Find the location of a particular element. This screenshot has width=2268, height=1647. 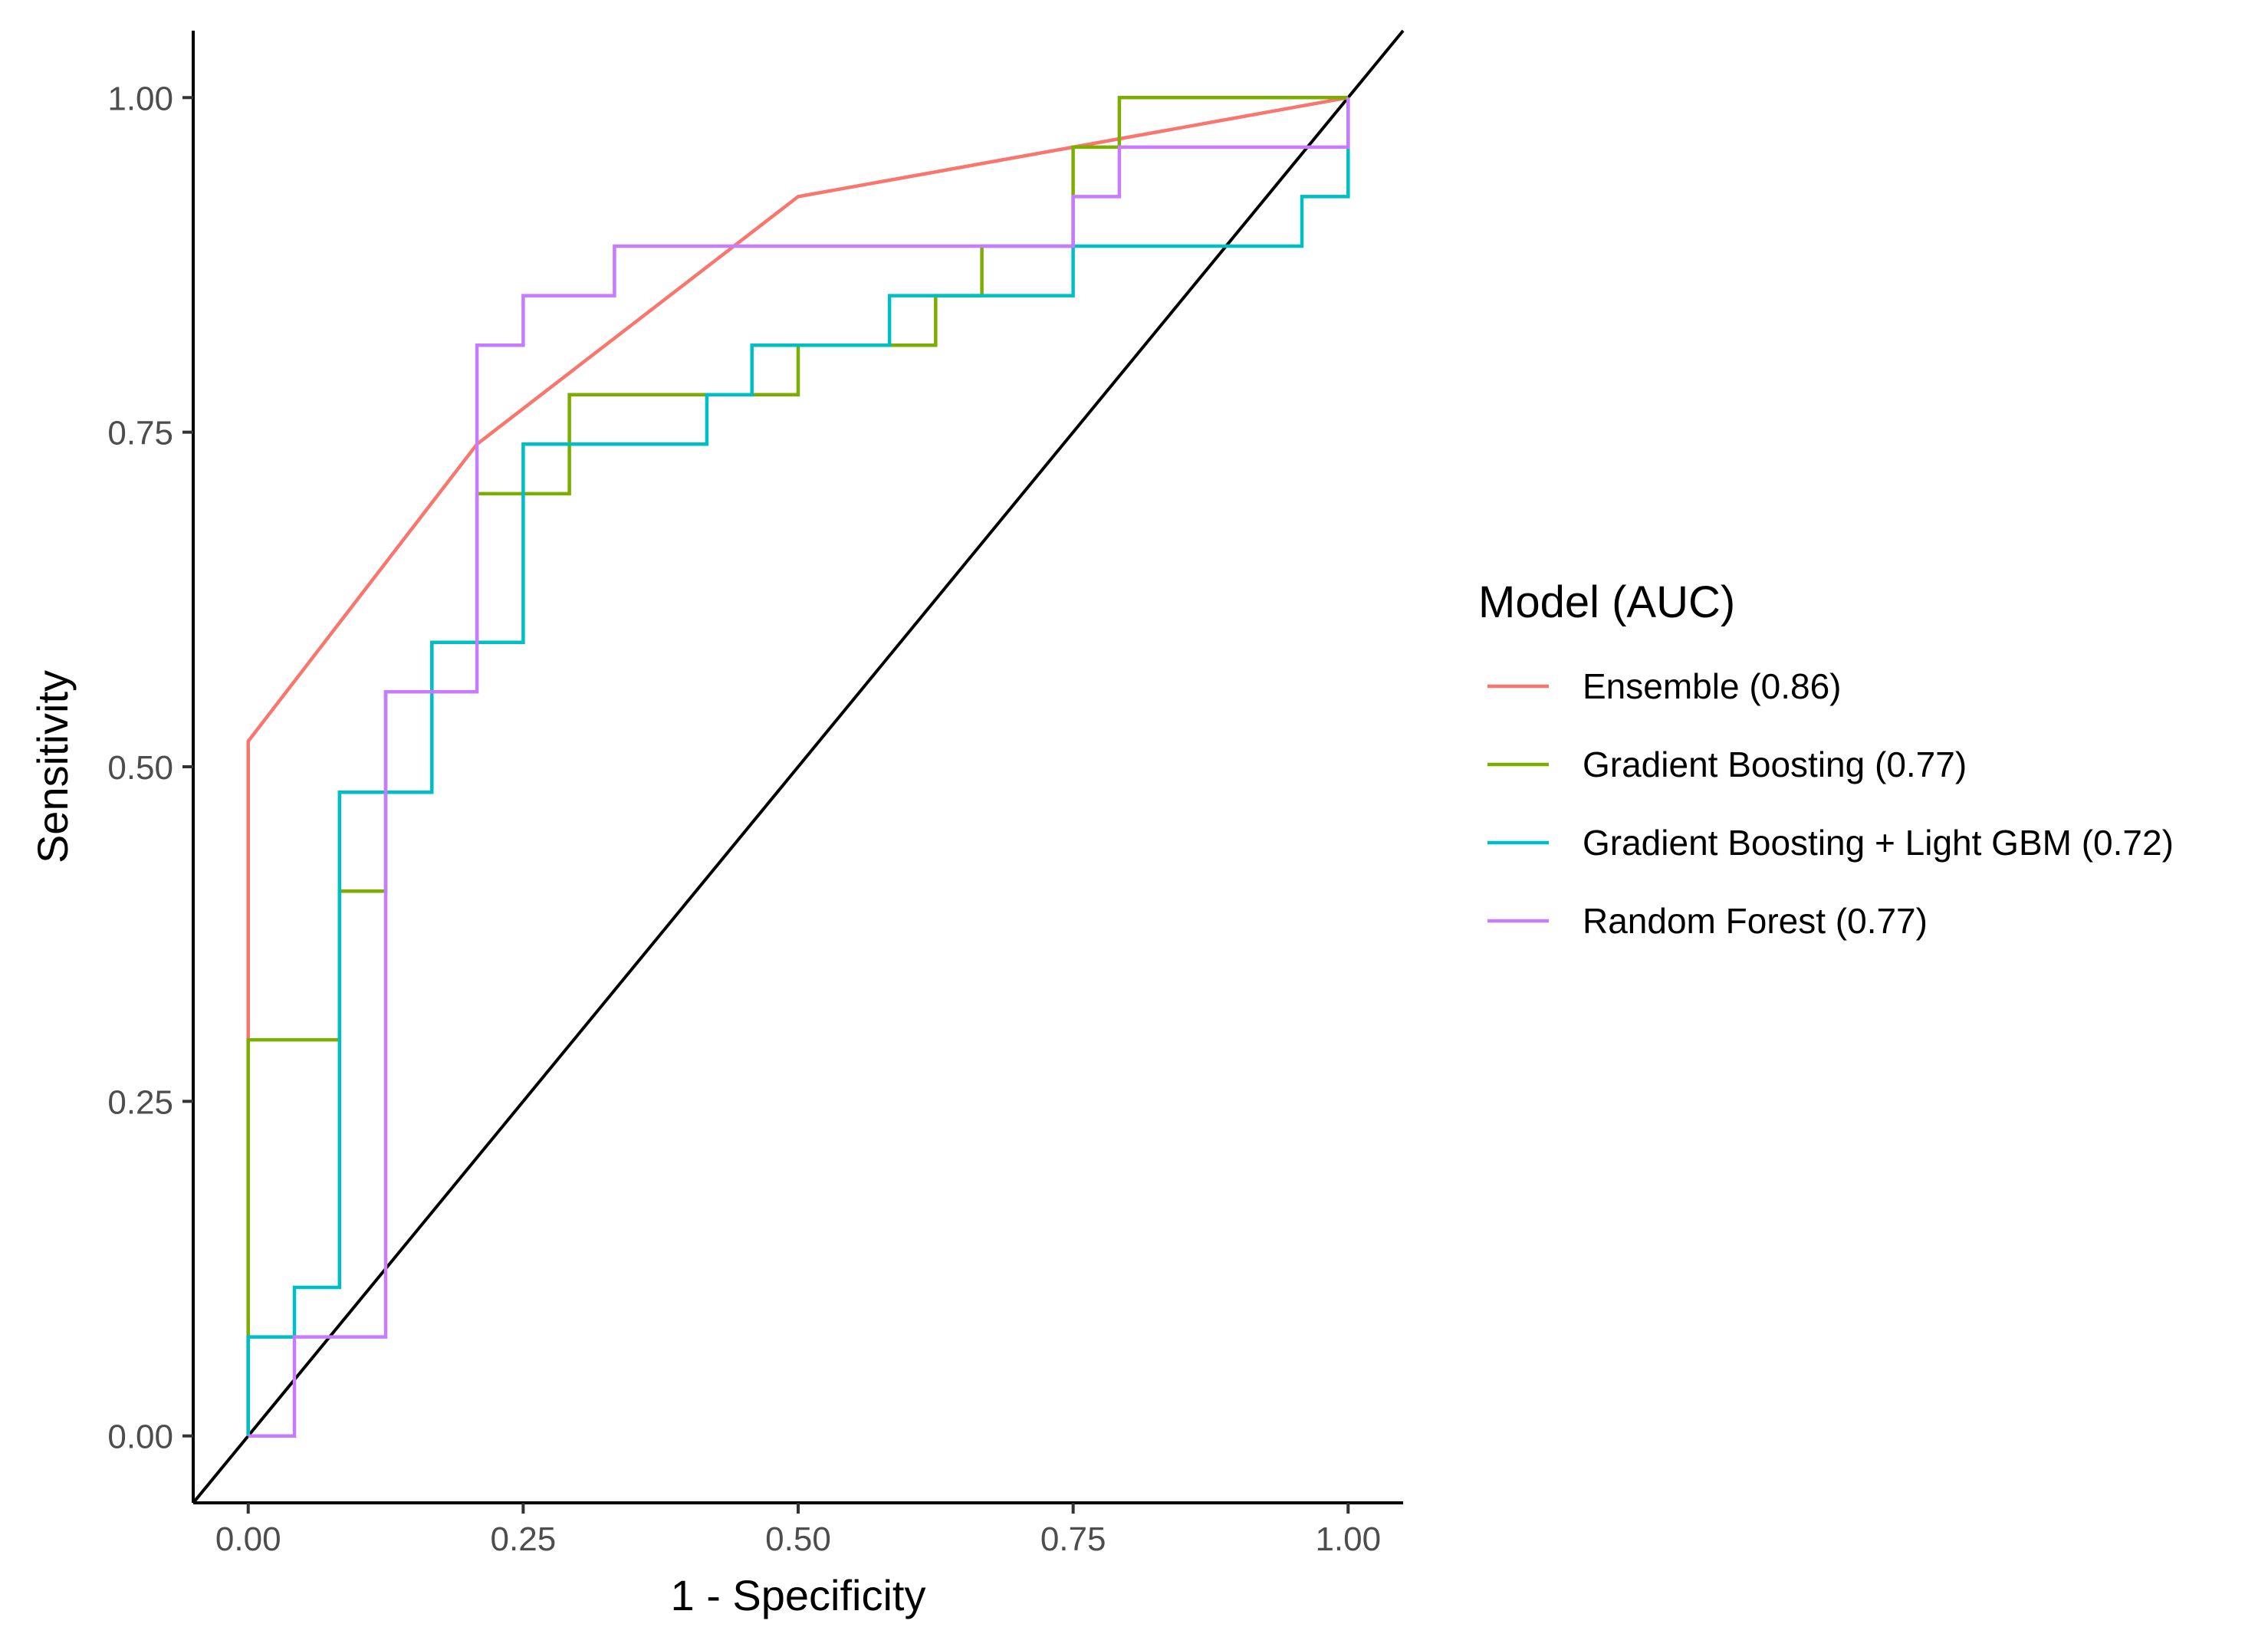

x-tick-label: 0.50 is located at coordinates (798, 1539).